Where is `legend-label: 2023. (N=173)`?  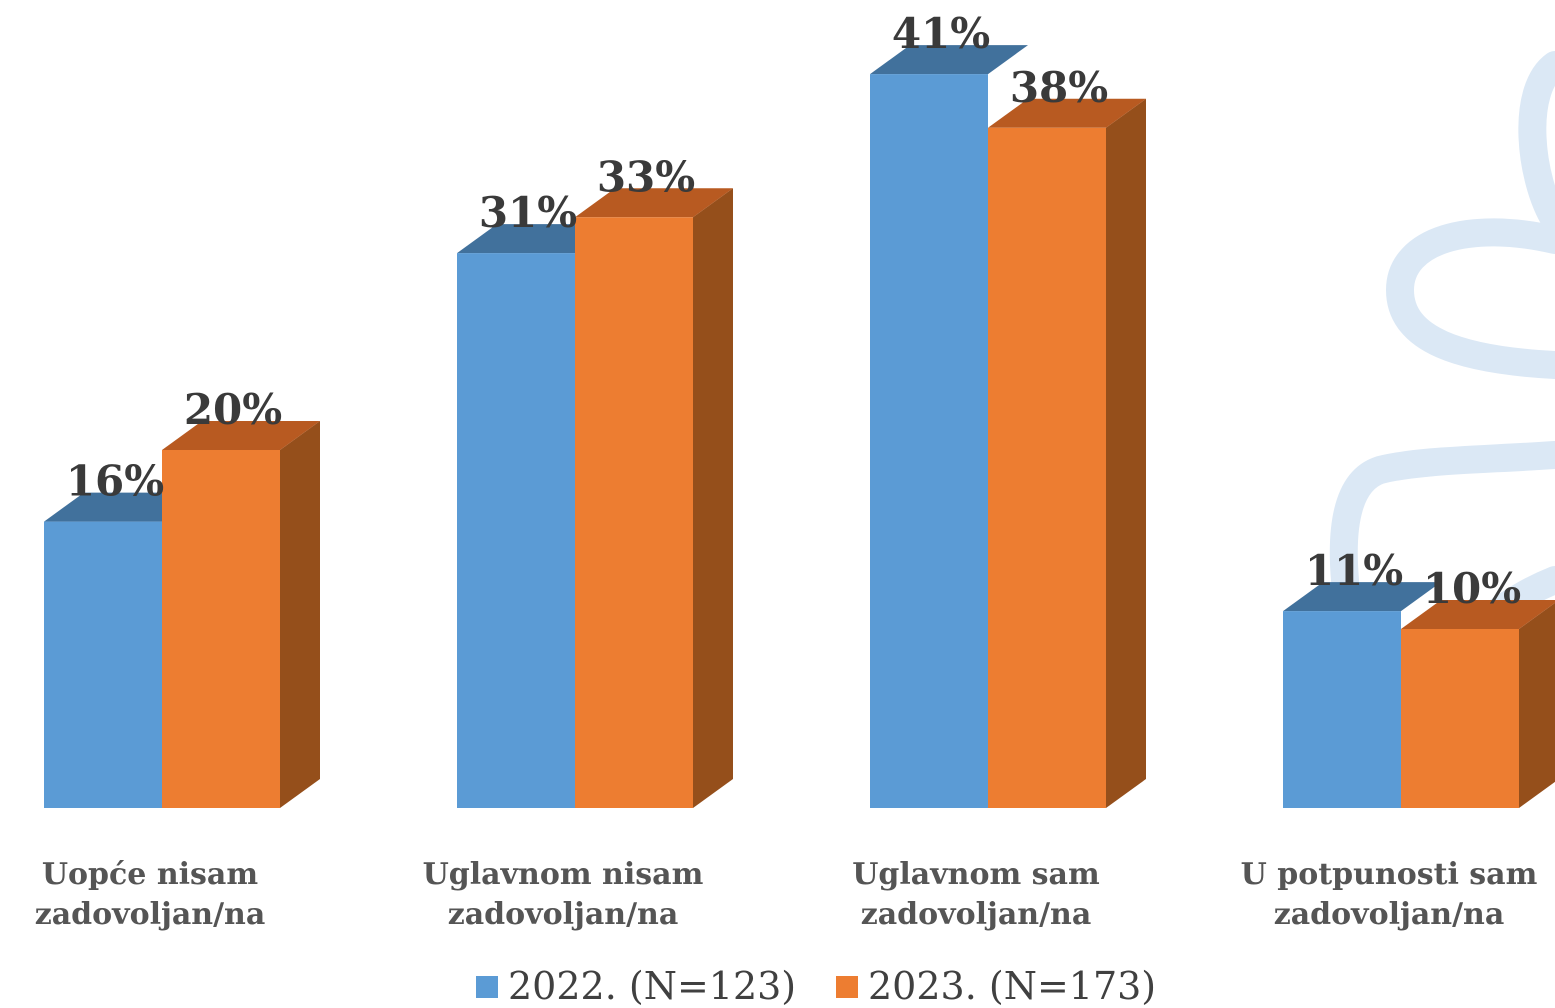 legend-label: 2023. (N=173) is located at coordinates (1012, 986).